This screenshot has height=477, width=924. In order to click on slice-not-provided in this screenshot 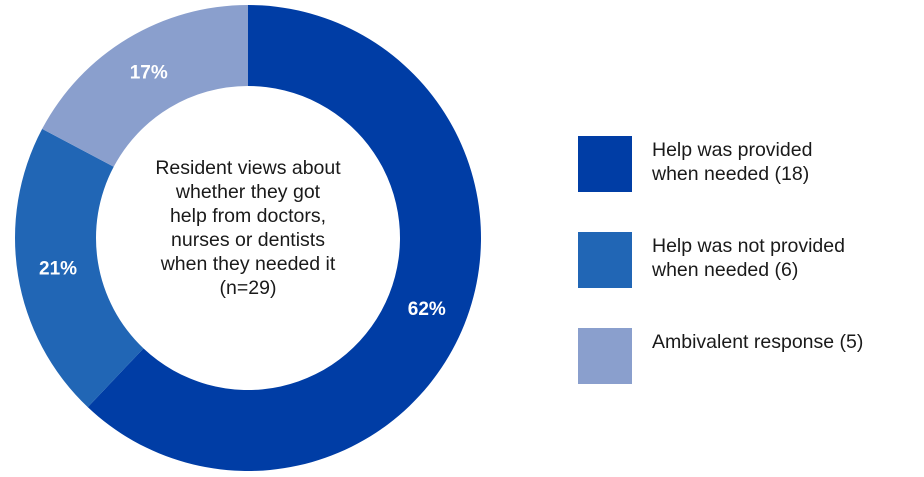, I will do `click(79, 268)`.